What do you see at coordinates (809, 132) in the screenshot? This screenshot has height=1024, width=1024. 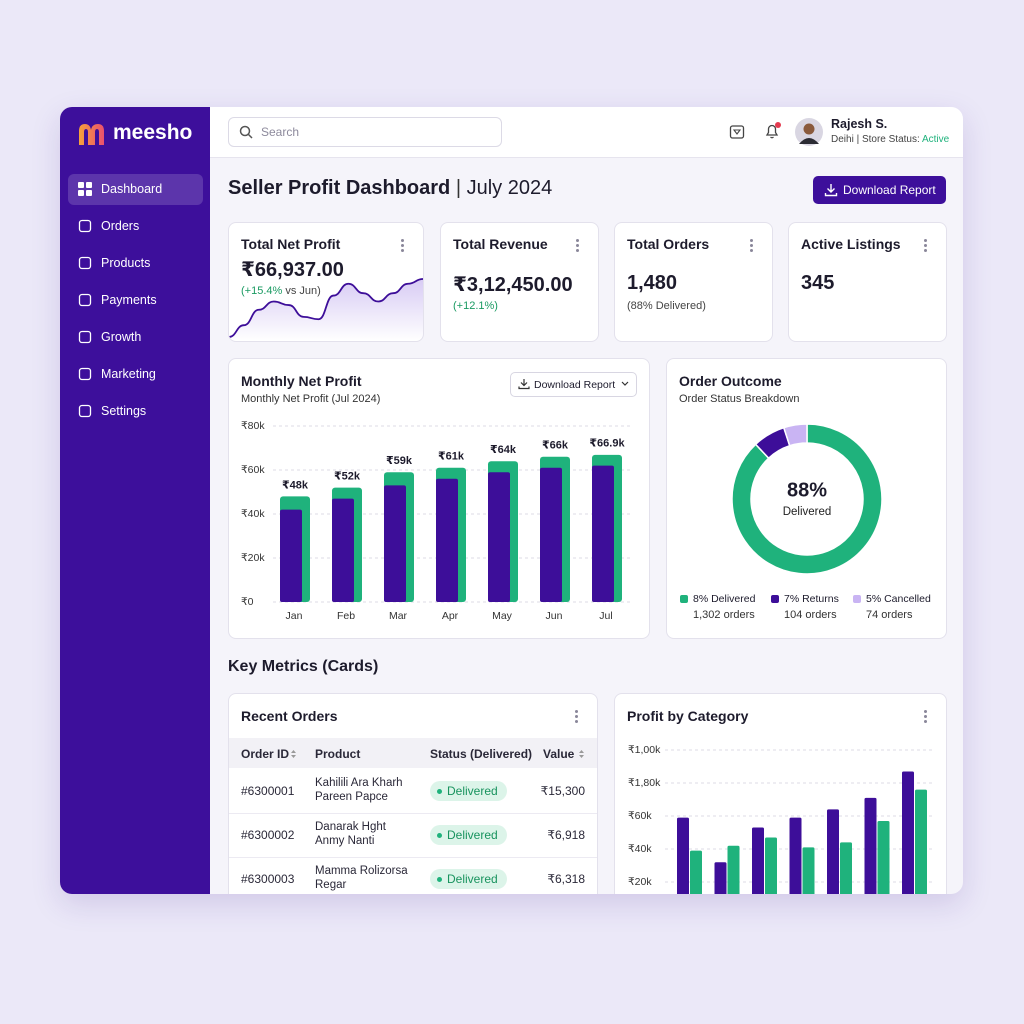 I see `avatar` at bounding box center [809, 132].